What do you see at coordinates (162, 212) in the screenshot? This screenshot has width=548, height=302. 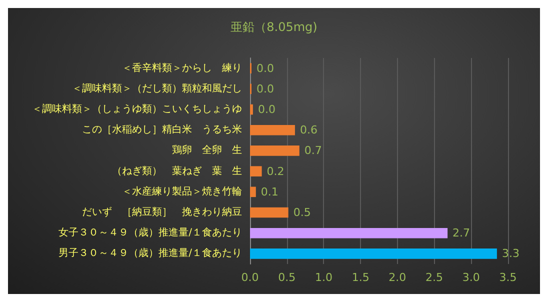 I see `y-tick-label: だいず ［納豆類］ 挽きわり納豆` at bounding box center [162, 212].